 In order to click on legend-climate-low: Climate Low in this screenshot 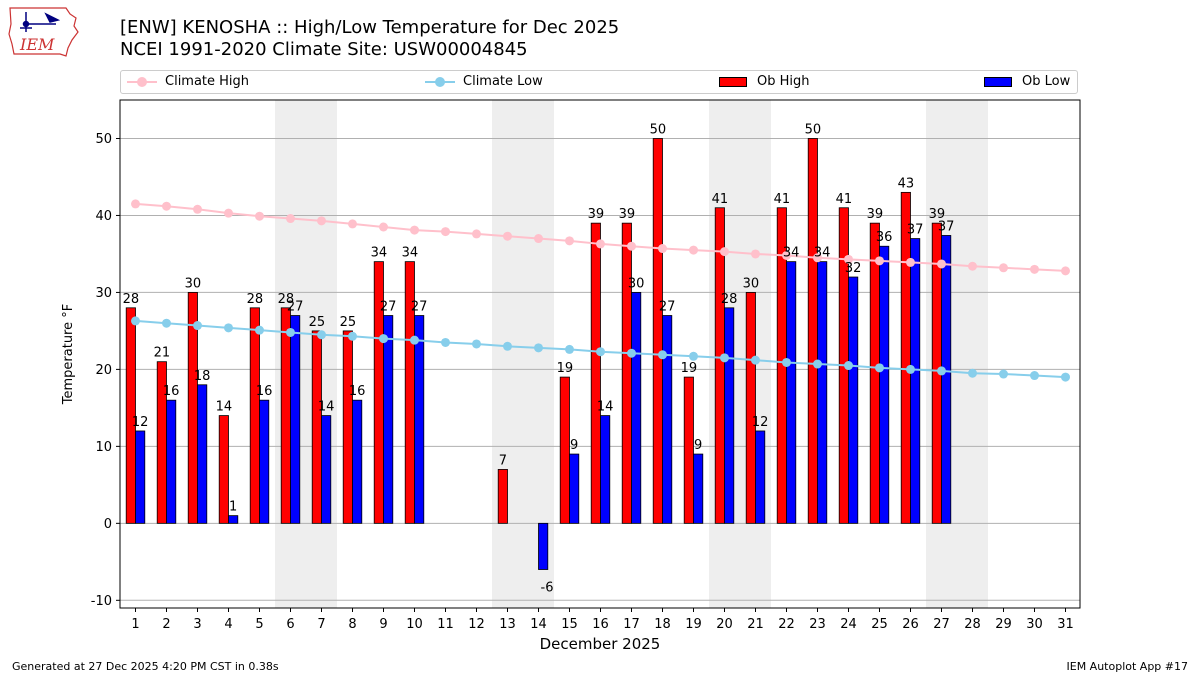, I will do `click(484, 81)`.